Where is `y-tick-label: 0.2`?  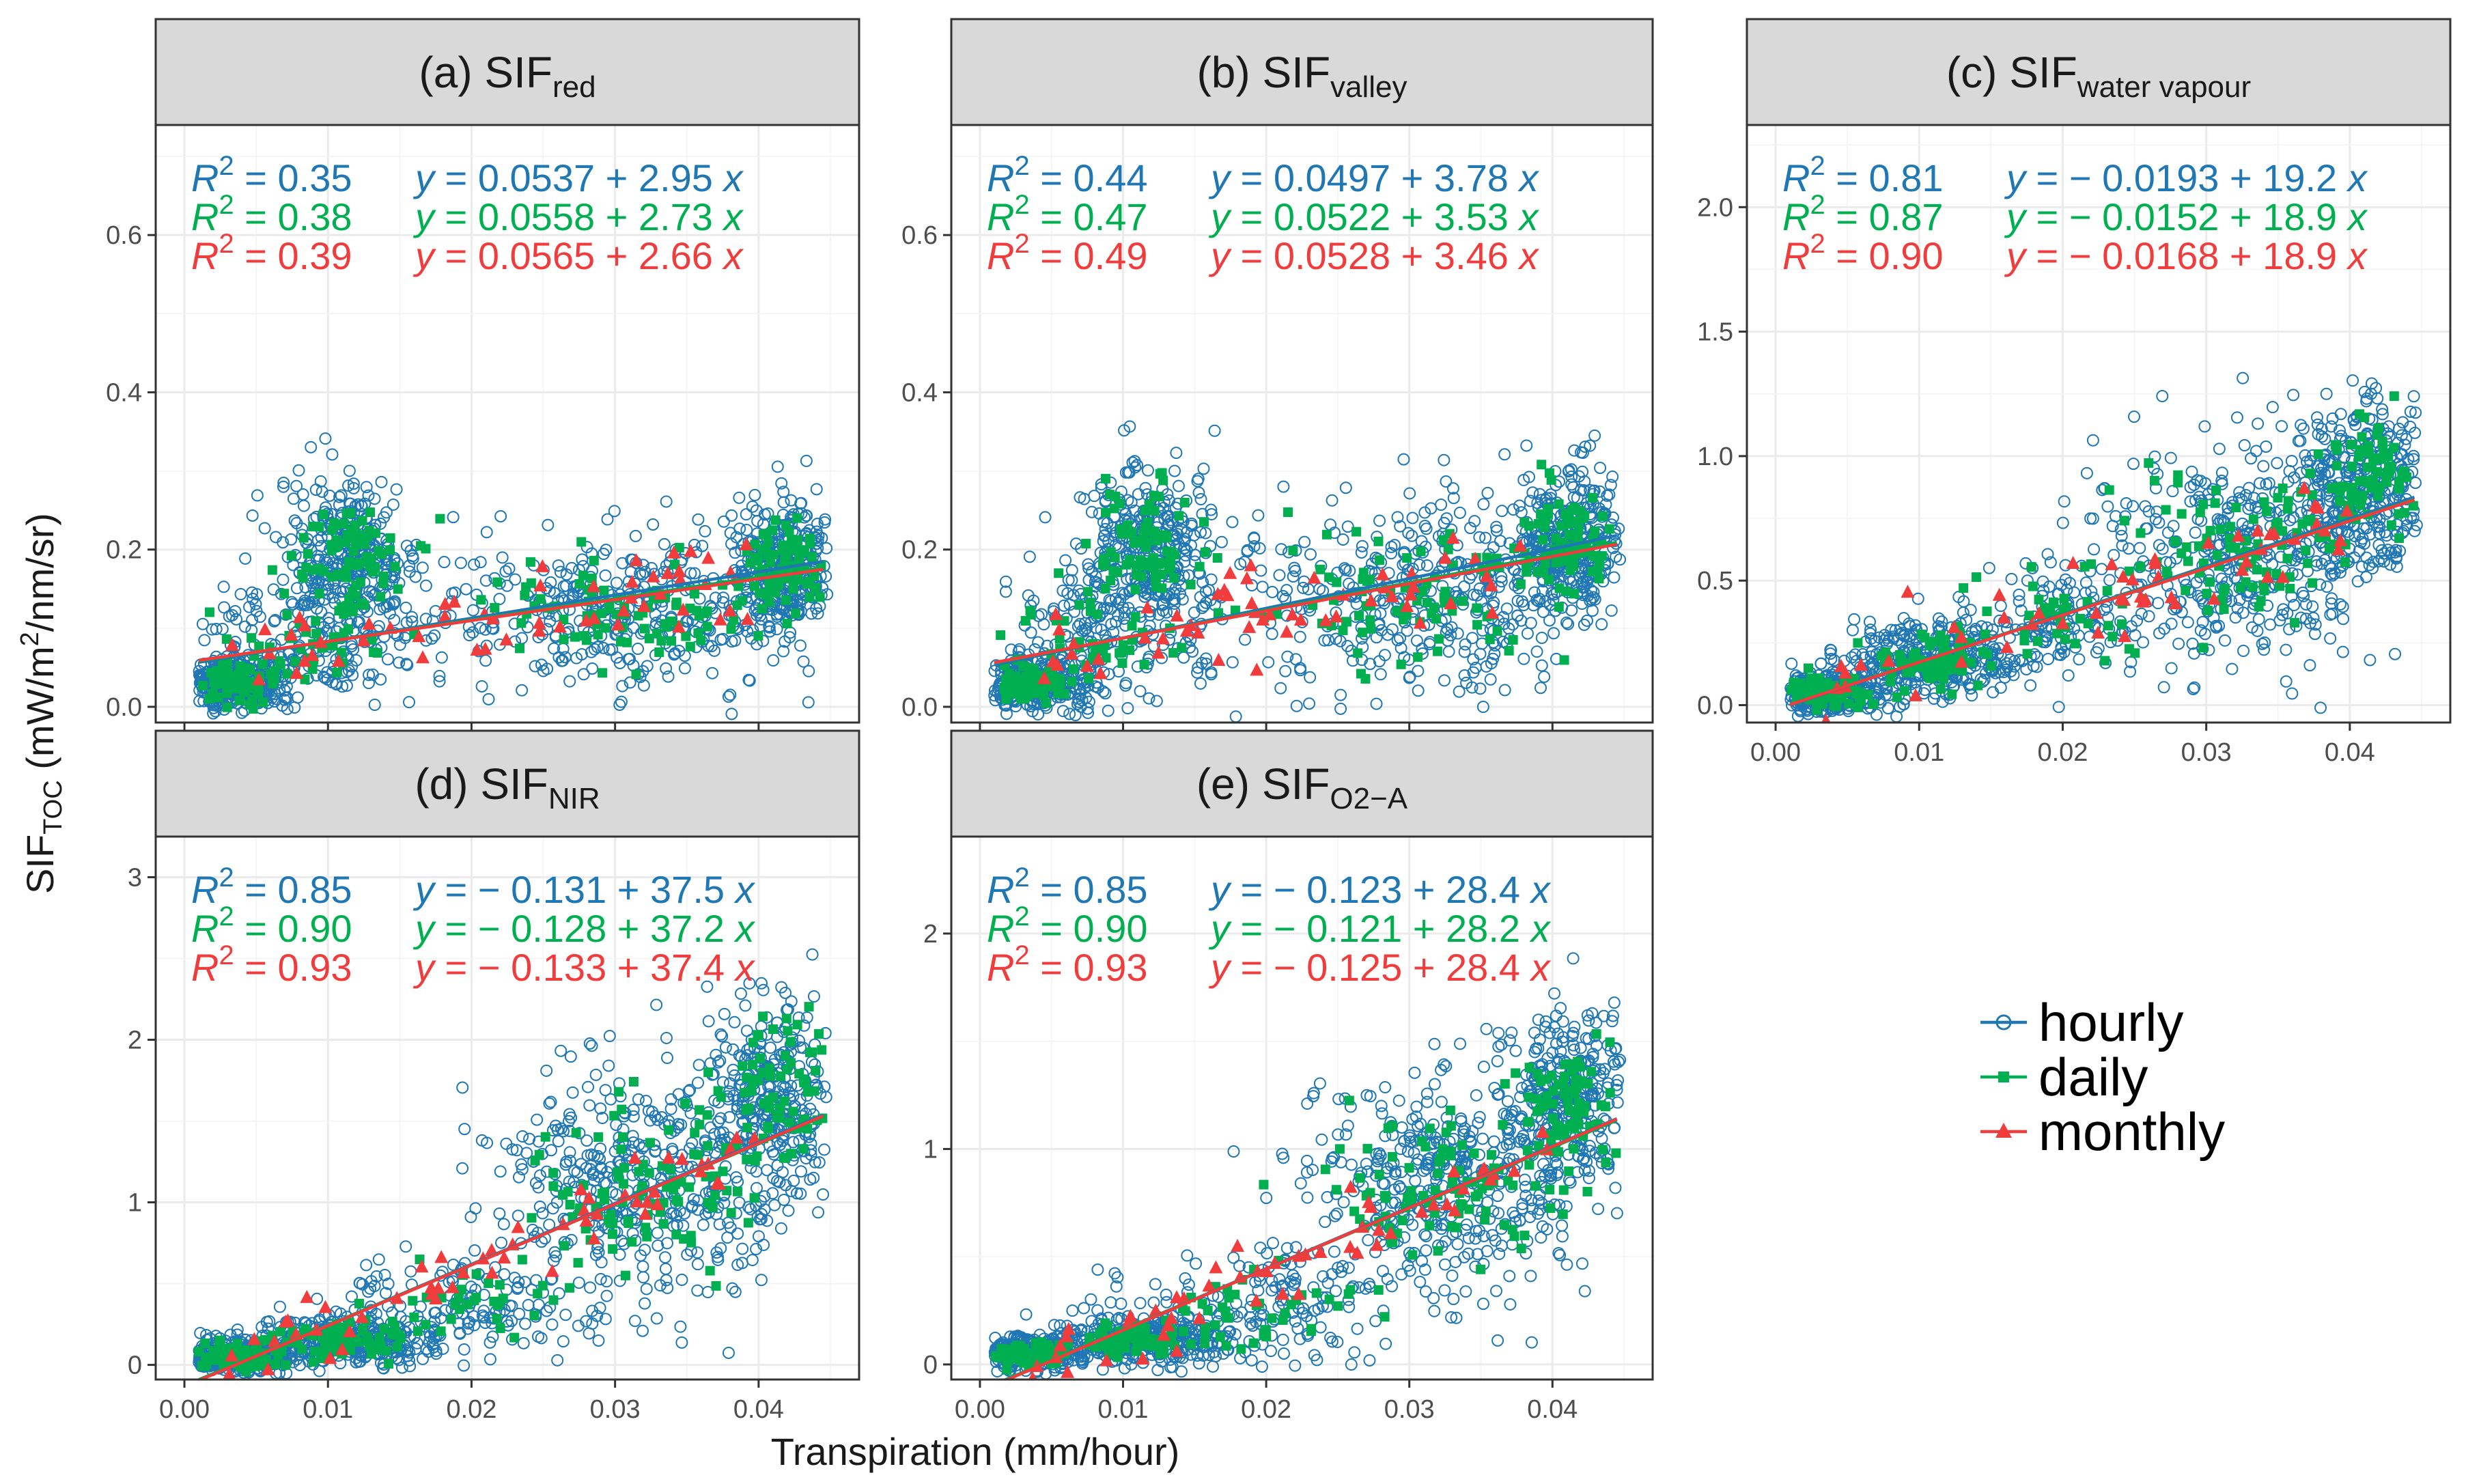
y-tick-label: 0.2 is located at coordinates (919, 550).